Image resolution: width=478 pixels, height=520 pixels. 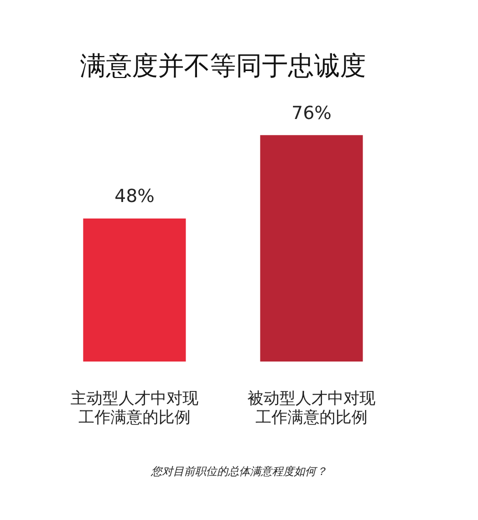 What do you see at coordinates (223, 66) in the screenshot?
I see `chart-title: 满意度并不等同于忠诚度` at bounding box center [223, 66].